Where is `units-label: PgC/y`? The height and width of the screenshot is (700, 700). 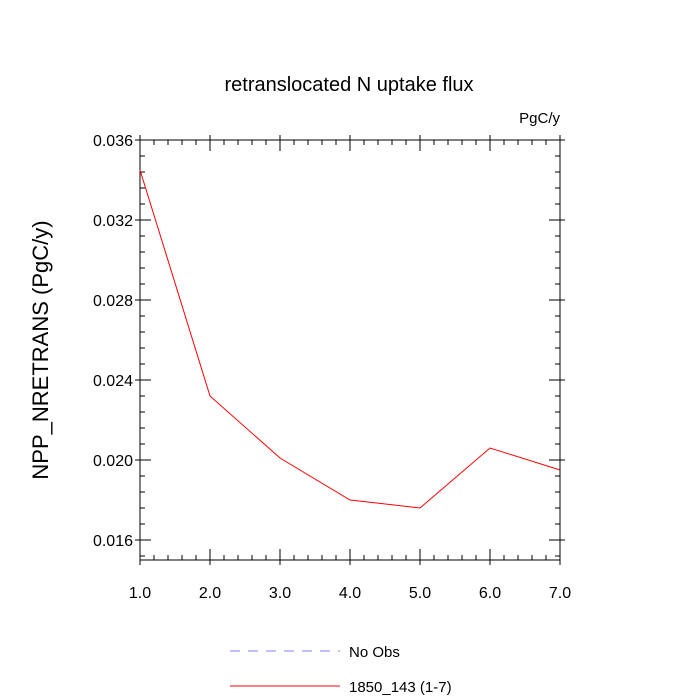
units-label: PgC/y is located at coordinates (539, 118).